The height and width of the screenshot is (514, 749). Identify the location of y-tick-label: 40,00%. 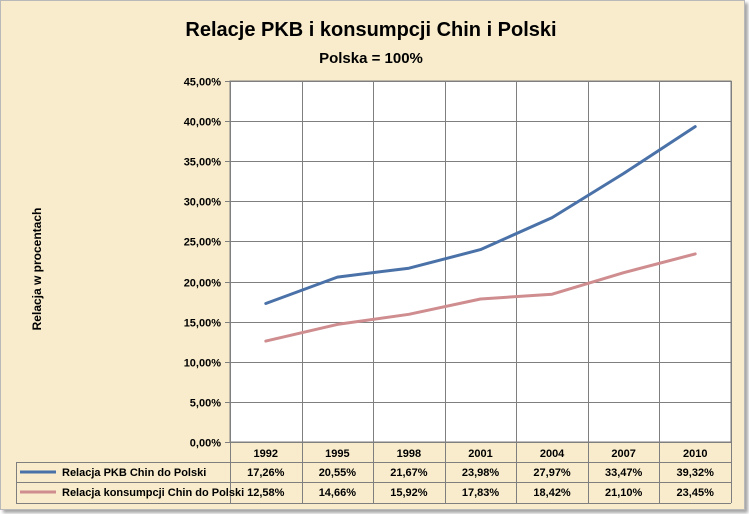
(203, 123).